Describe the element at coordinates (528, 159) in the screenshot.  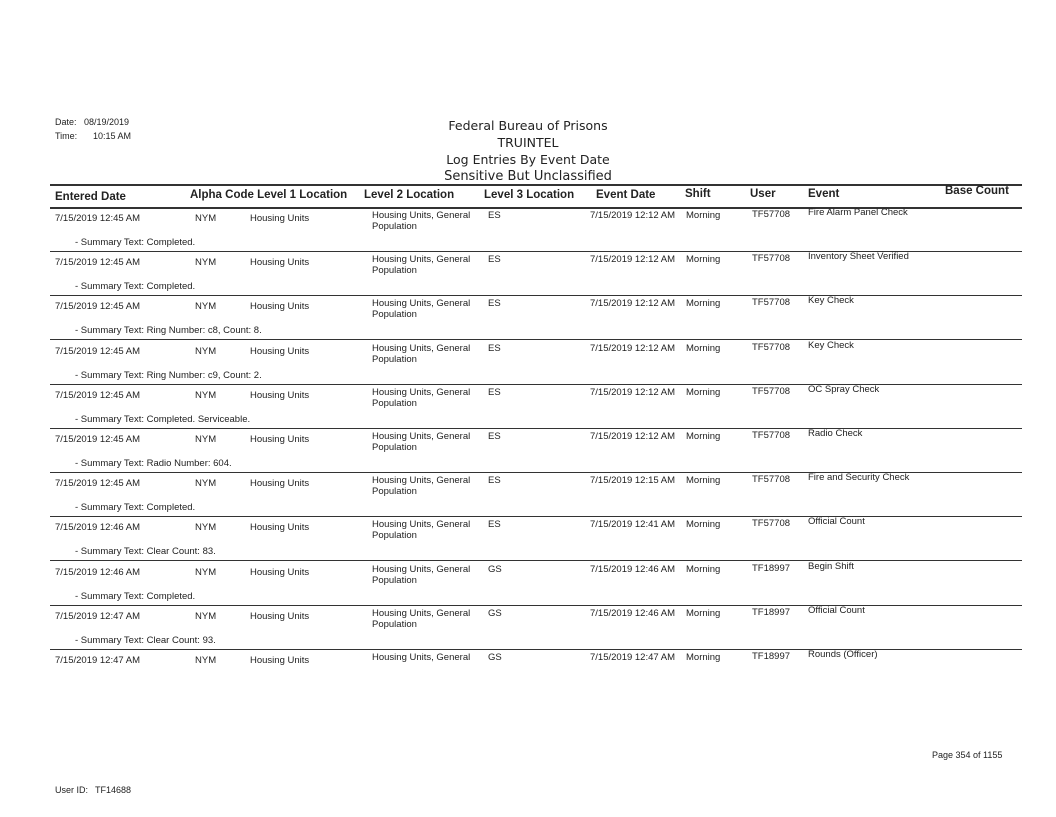
I see `title-report: Log Entries By Event Date` at that location.